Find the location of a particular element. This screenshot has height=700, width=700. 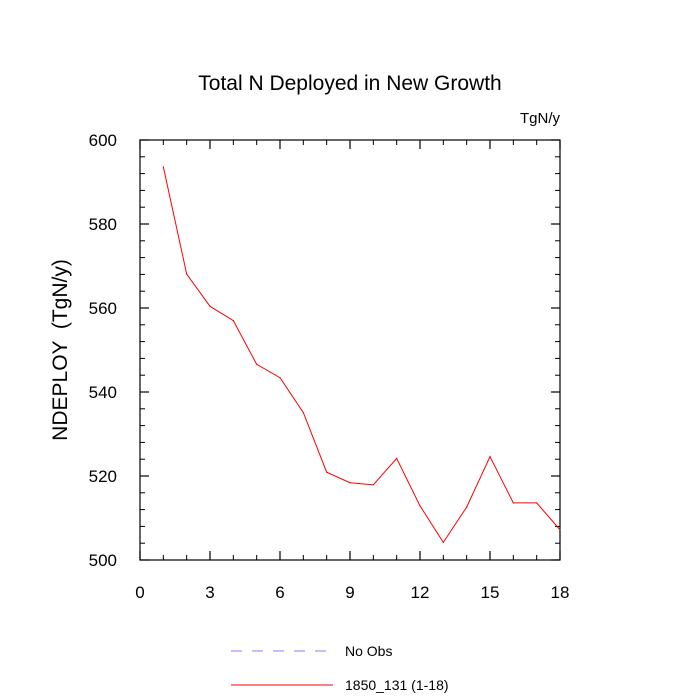

legend: No Obs 1850_131 (1-18) is located at coordinates (340, 668).